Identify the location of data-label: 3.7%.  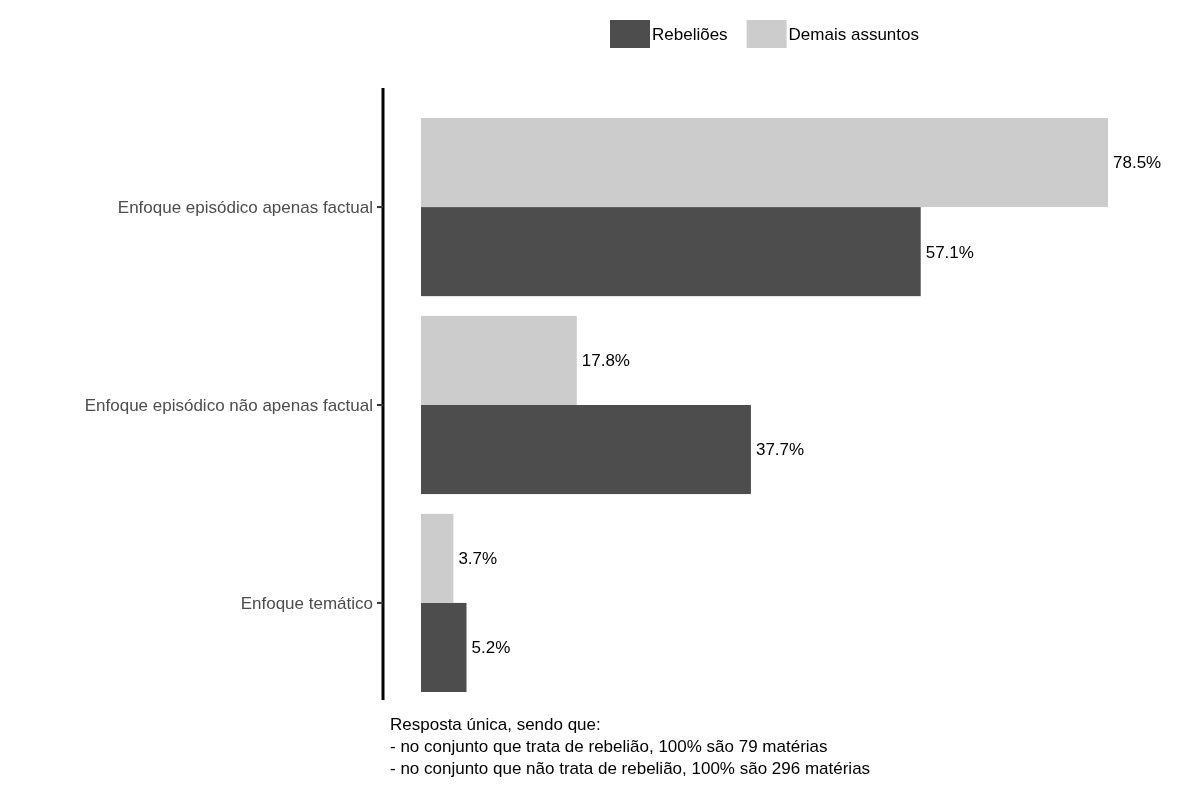
(478, 559).